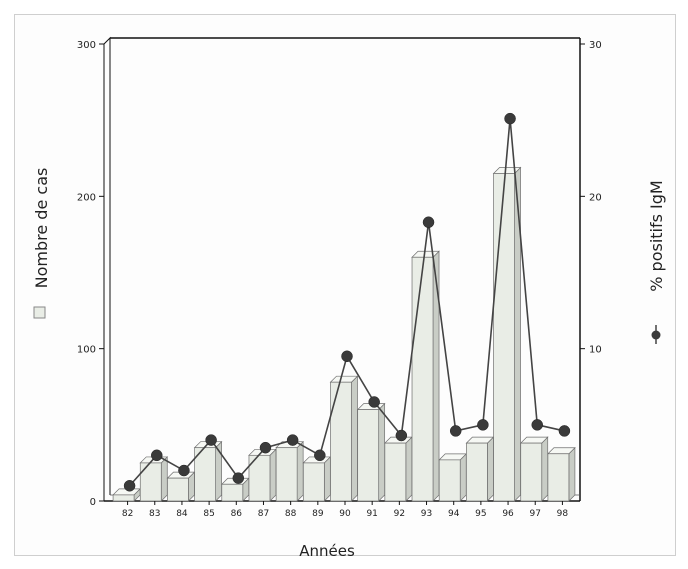  Describe the element at coordinates (237, 514) in the screenshot. I see `x-tick-label: 86` at that location.